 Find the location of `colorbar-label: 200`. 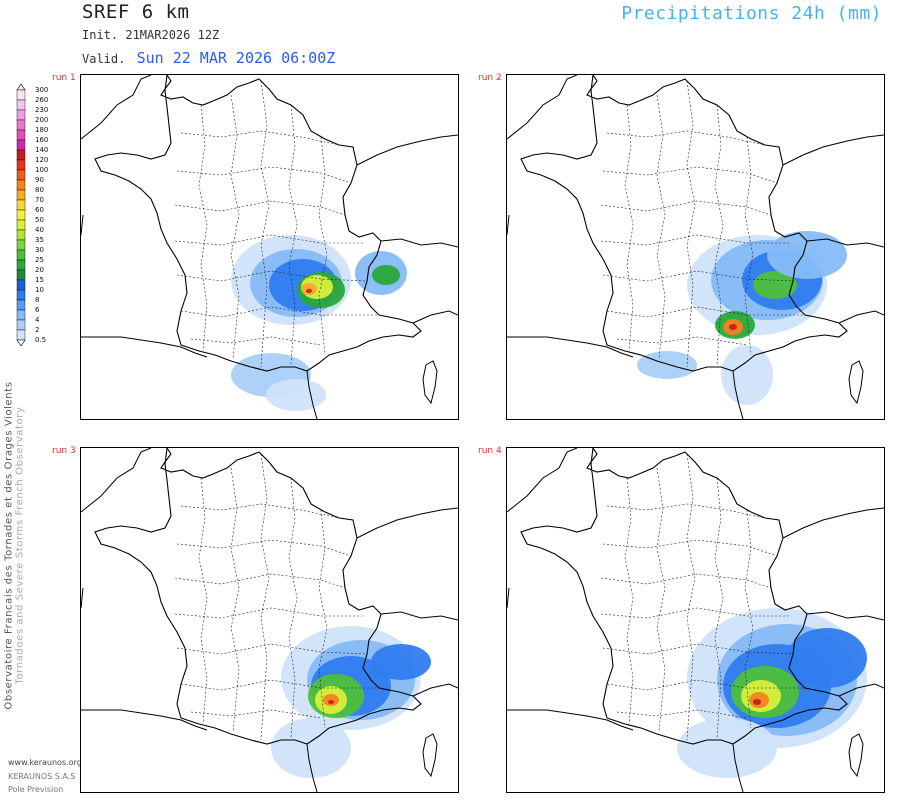

colorbar-label: 200 is located at coordinates (42, 120).